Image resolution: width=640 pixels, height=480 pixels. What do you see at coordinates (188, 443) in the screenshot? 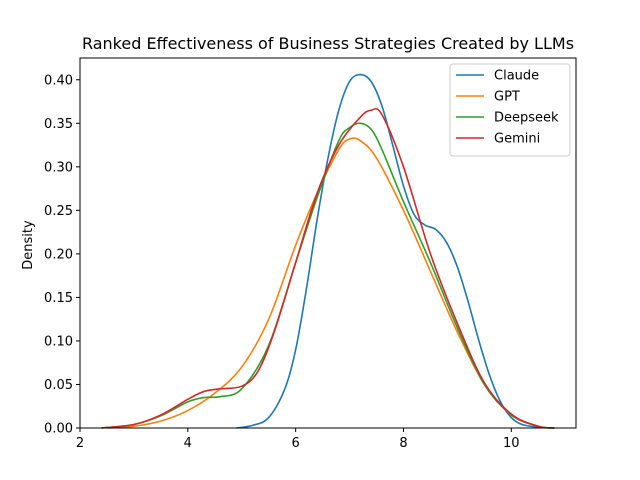
I see `x-tick-label: 4` at bounding box center [188, 443].